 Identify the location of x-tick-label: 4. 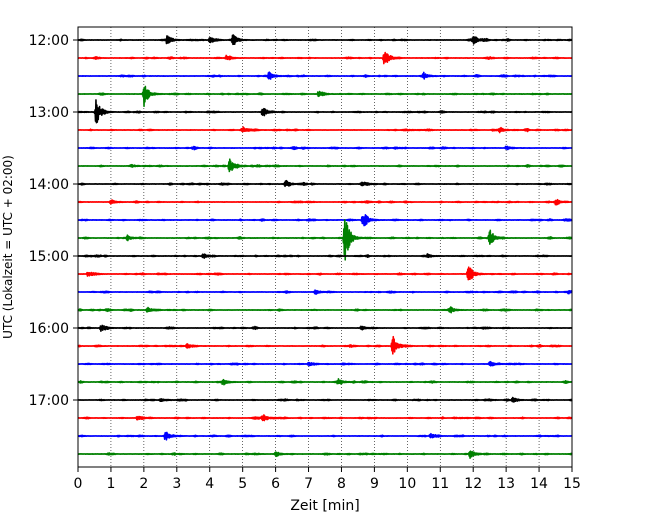
(209, 484).